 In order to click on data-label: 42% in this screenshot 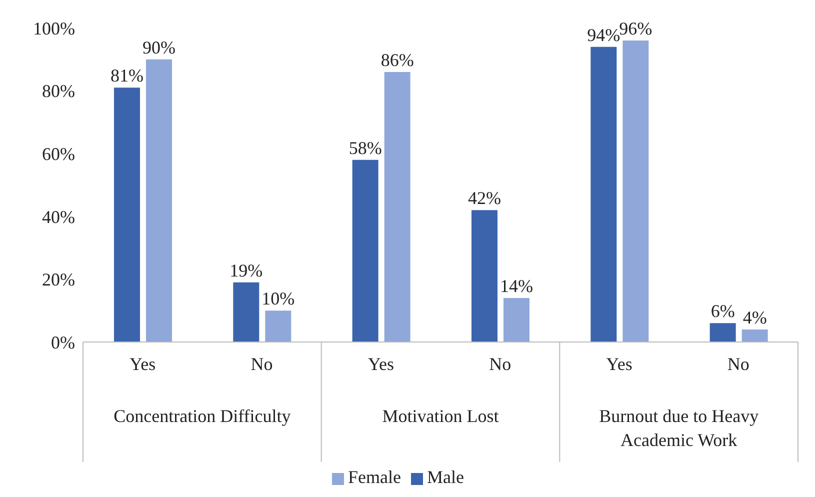, I will do `click(484, 198)`.